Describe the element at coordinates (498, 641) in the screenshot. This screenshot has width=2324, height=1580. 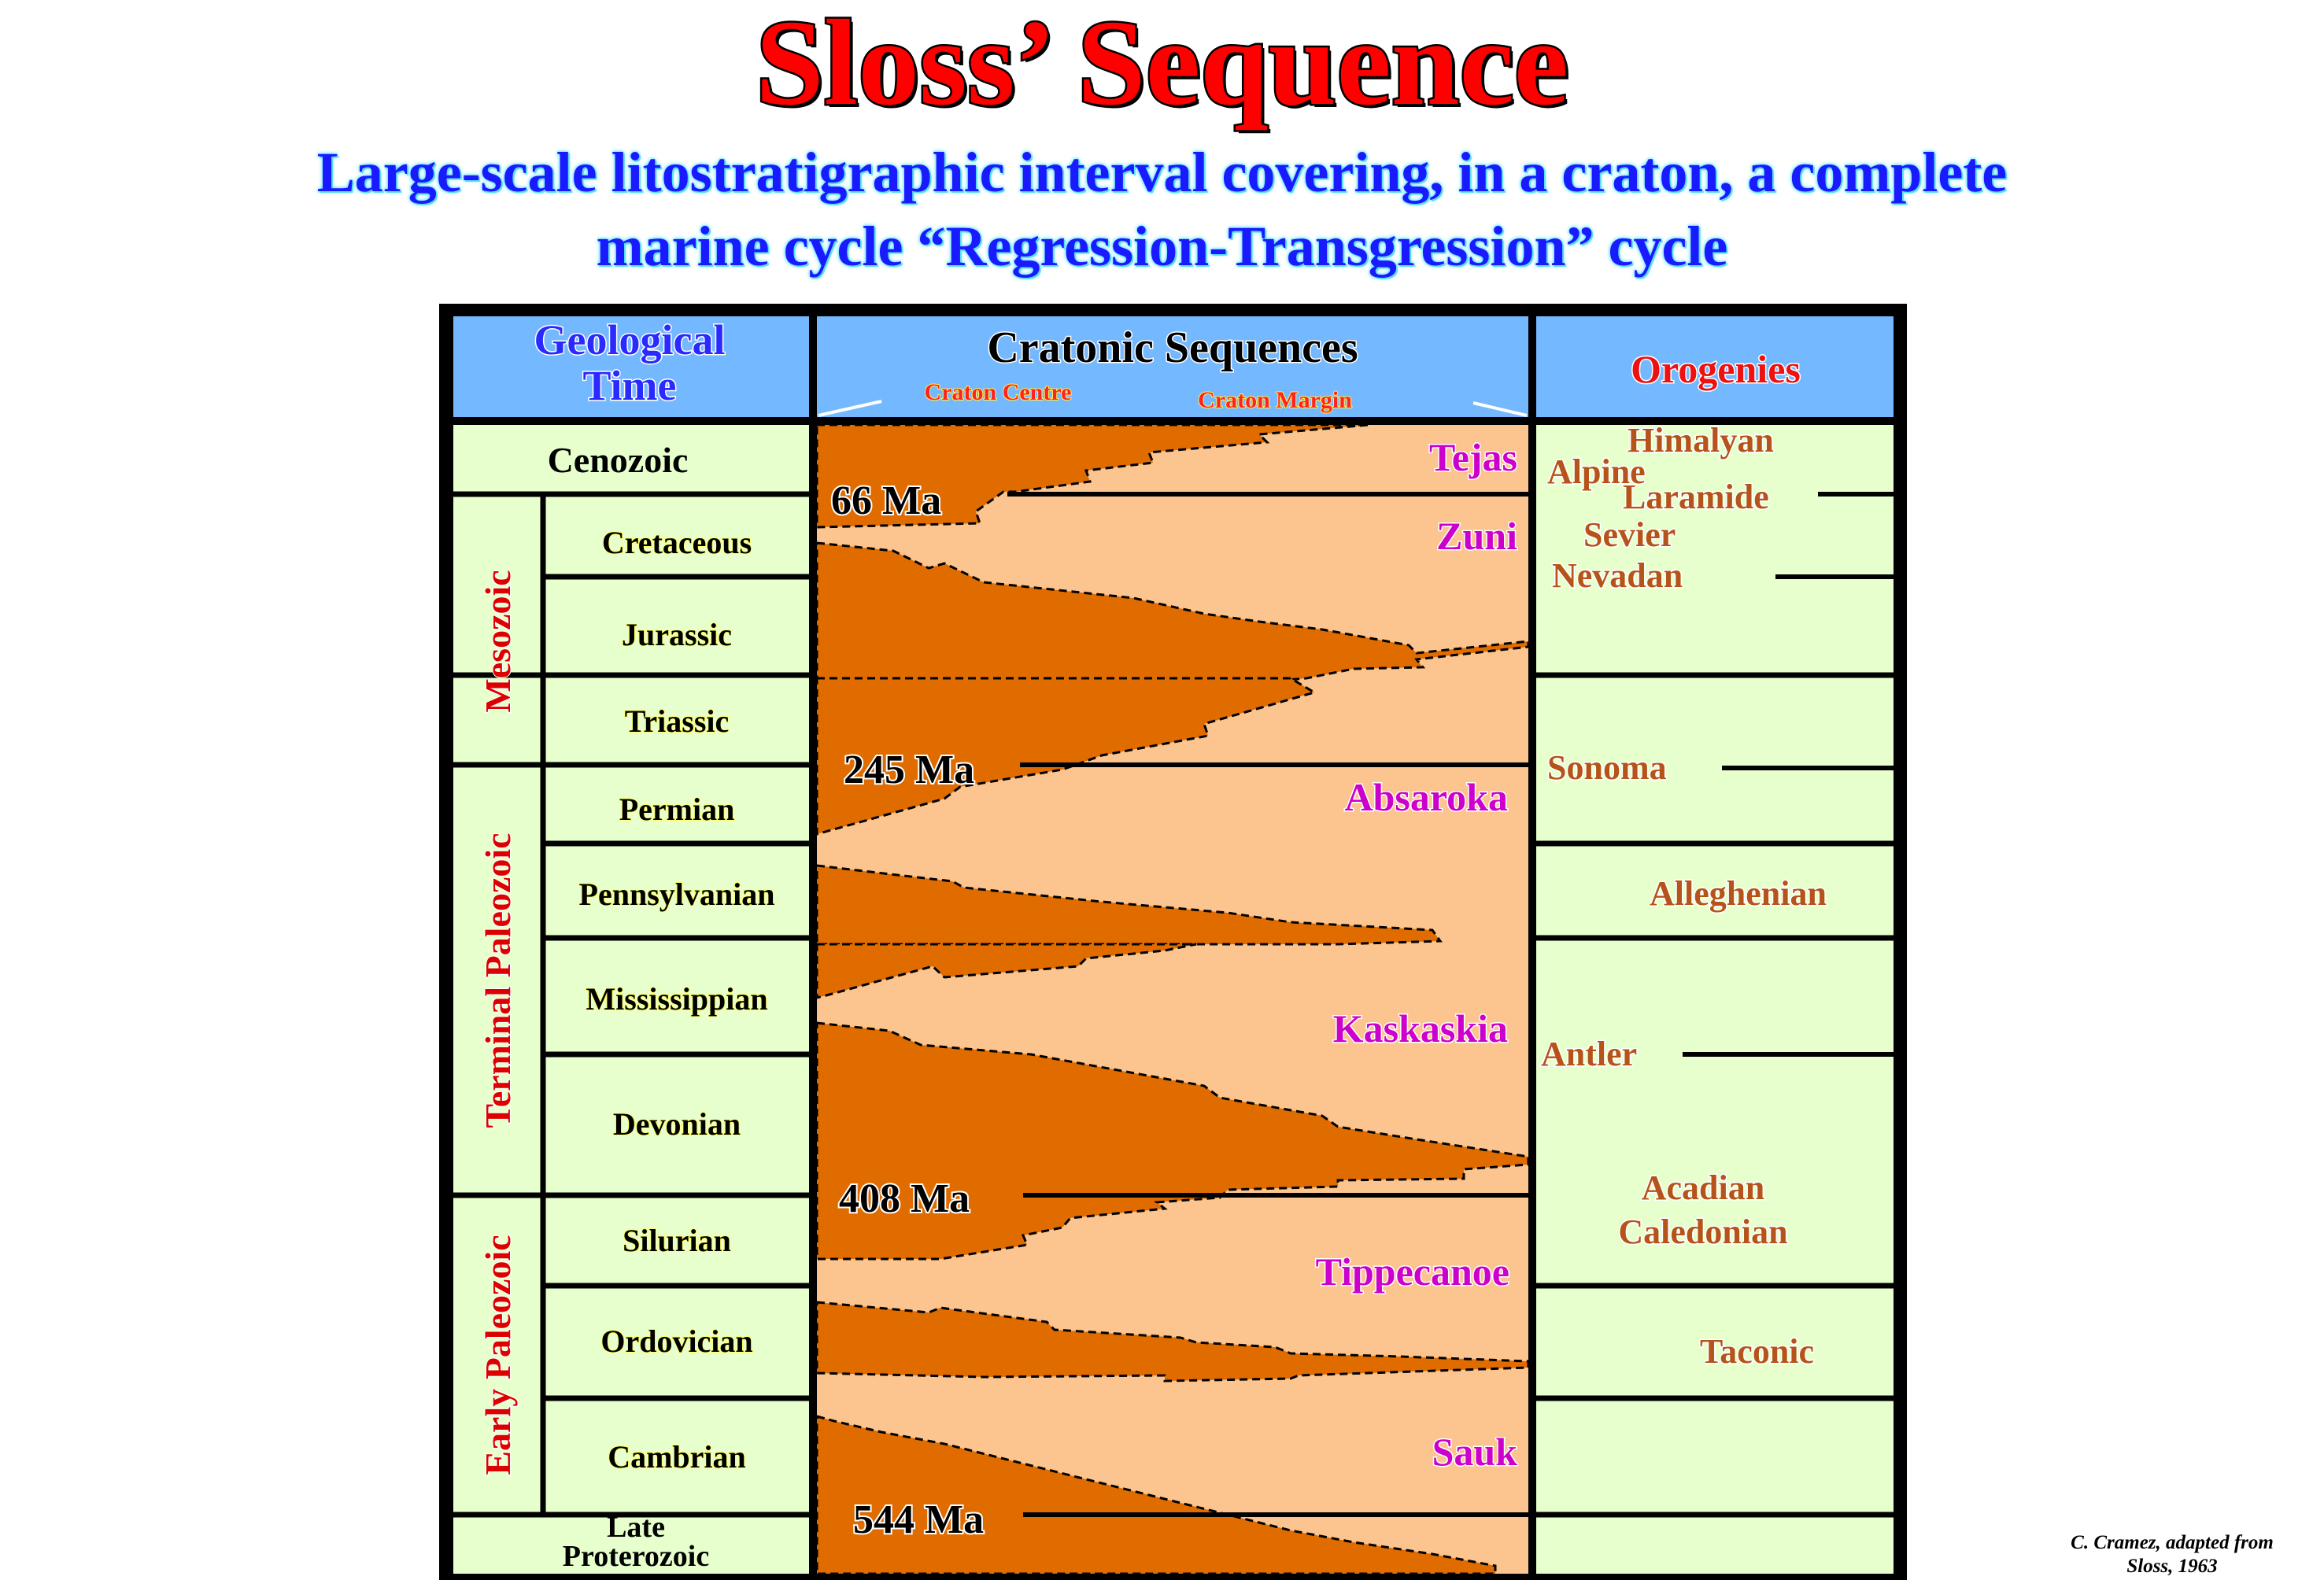
I see `era-mesozoic: Mesozoic` at that location.